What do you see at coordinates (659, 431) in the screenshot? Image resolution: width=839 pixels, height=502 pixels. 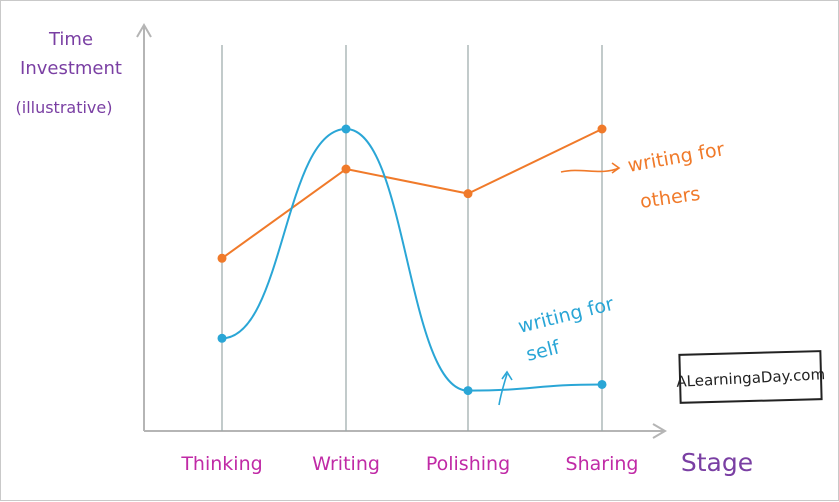 I see `x-axis-arrow` at bounding box center [659, 431].